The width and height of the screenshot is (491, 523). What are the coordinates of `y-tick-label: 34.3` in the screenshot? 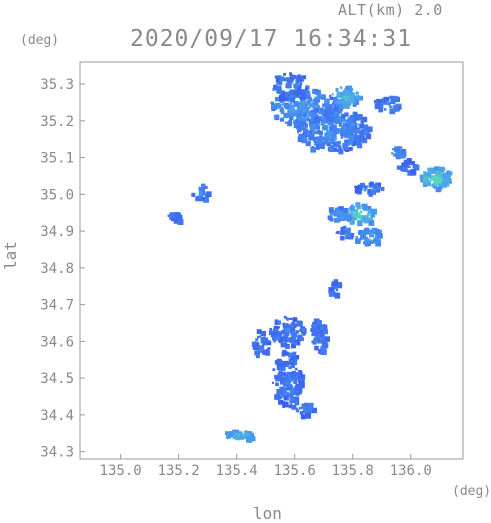 It's located at (57, 453).